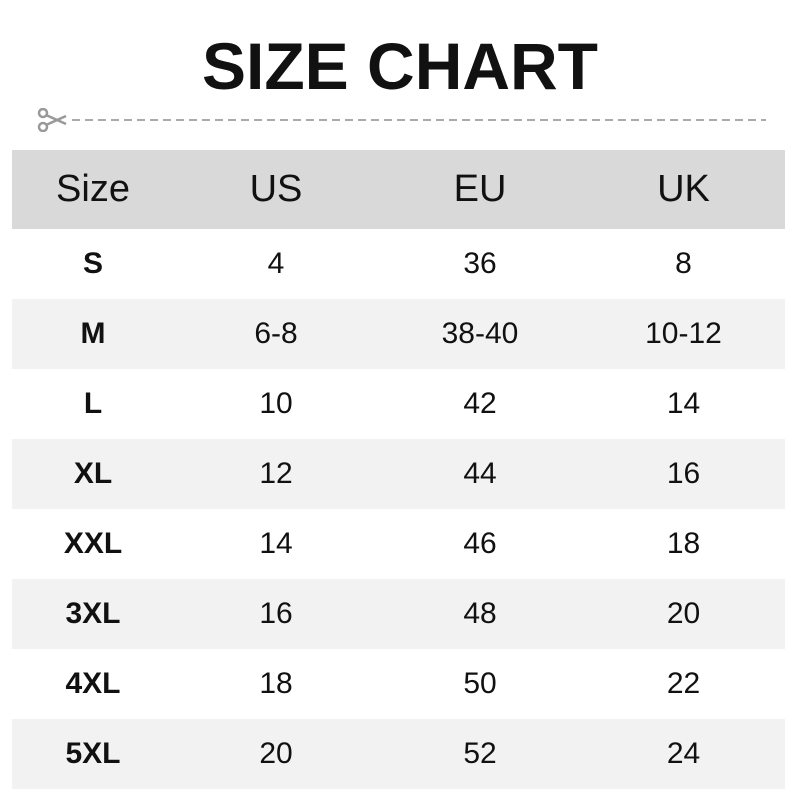  What do you see at coordinates (400, 66) in the screenshot?
I see `page-title: SIZE CHART` at bounding box center [400, 66].